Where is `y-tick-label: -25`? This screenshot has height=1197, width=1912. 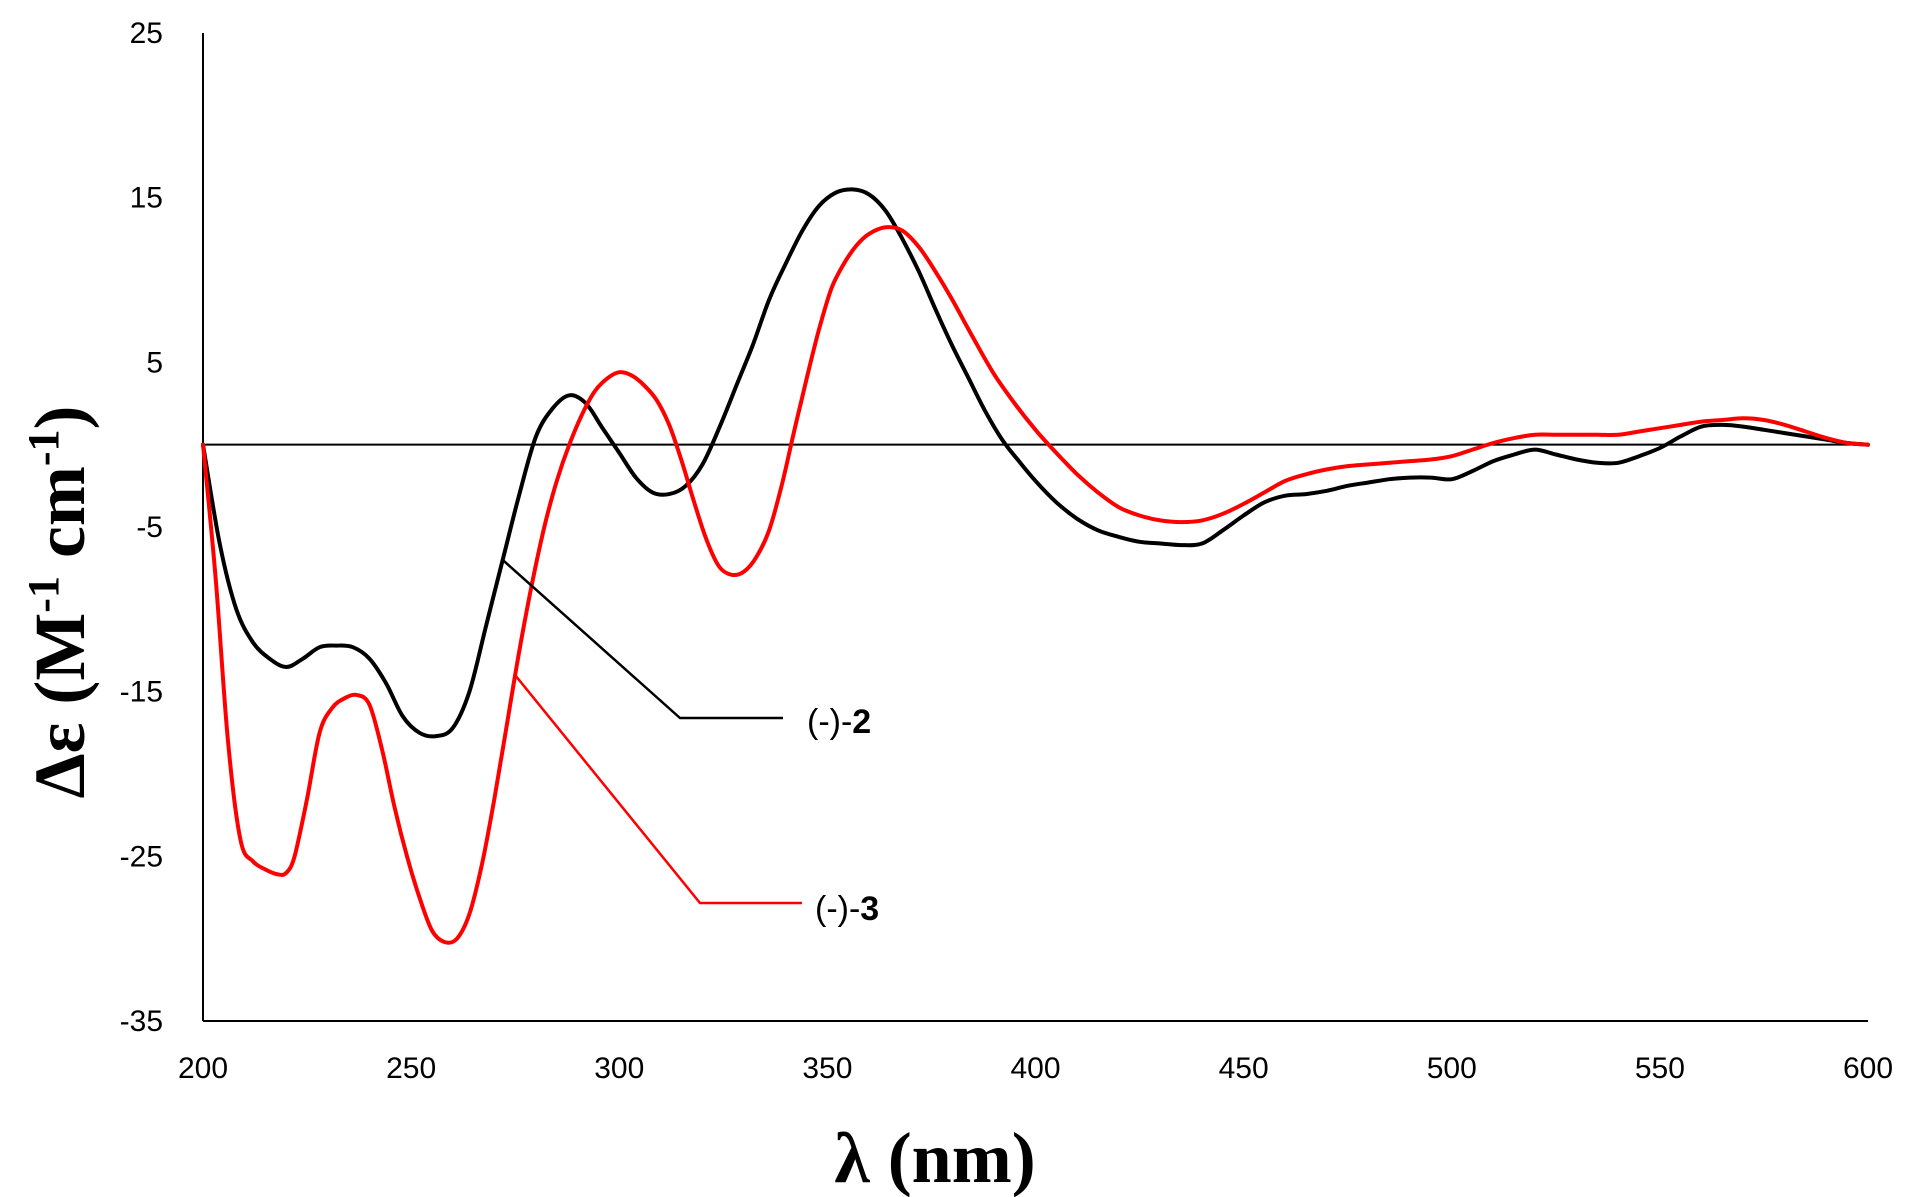
y-tick-label: -25 is located at coordinates (141, 856).